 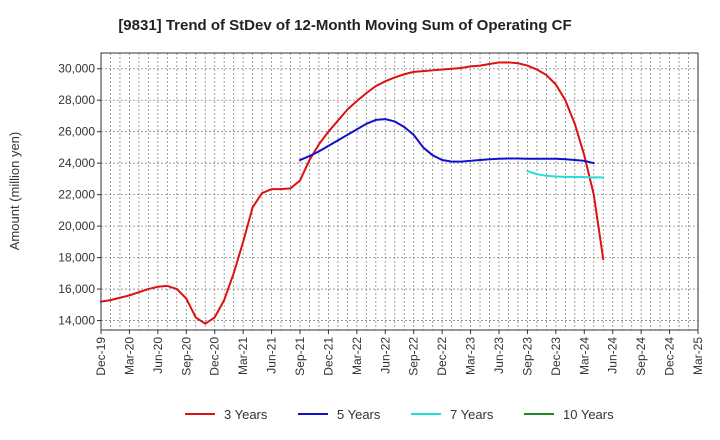 I want to click on y-tick-label: 18,000, so click(x=76, y=258).